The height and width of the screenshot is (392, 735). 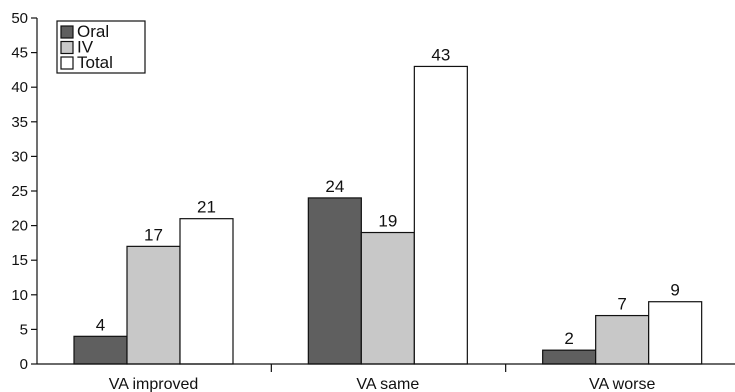 What do you see at coordinates (387, 221) in the screenshot?
I see `data-label-va-same-iv: 19` at bounding box center [387, 221].